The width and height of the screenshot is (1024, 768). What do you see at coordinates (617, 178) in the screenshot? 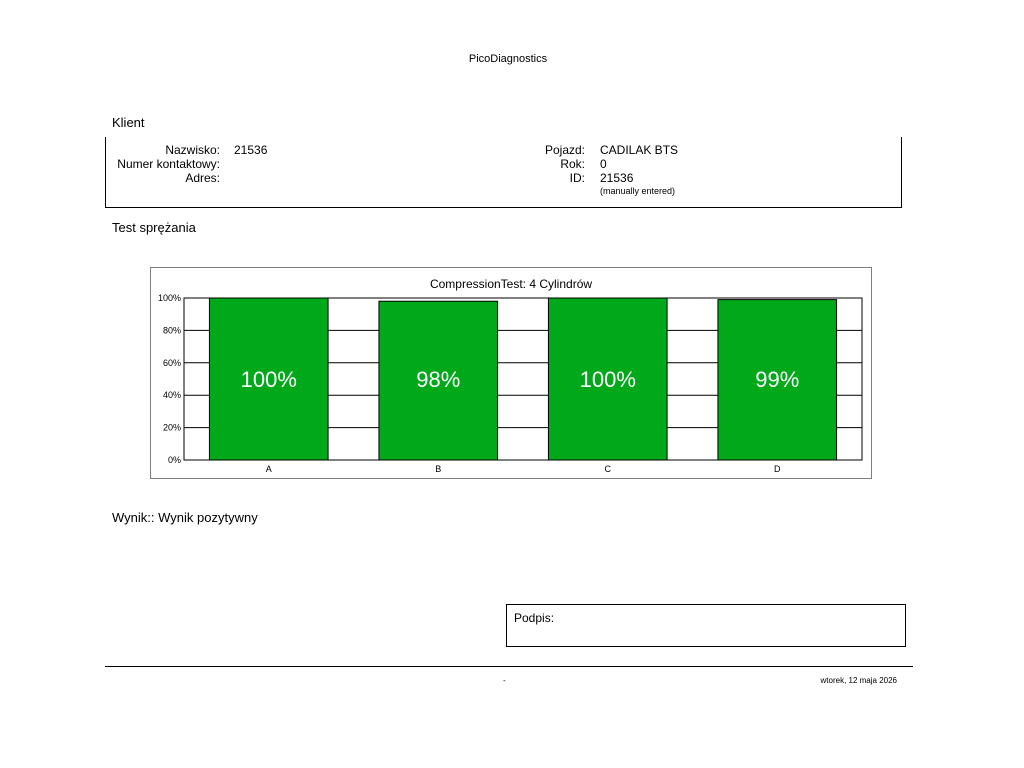
I see `id-value: 21536` at bounding box center [617, 178].